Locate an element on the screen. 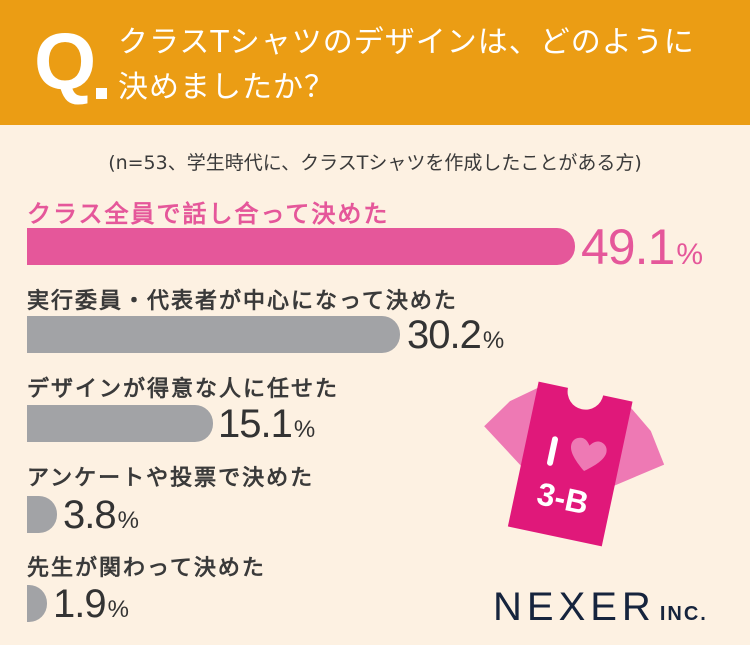  question-title: クラスTシャツのデザインは、どのように 決めましたか？ is located at coordinates (428, 65).